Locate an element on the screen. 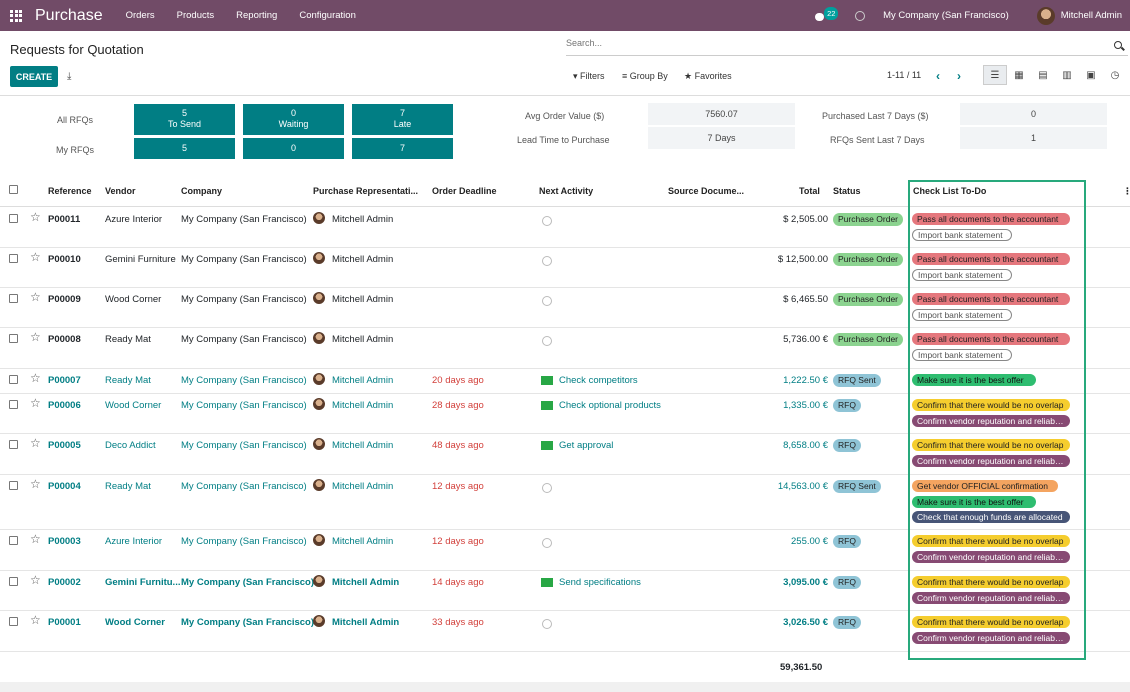  user-name: Mitchell Admin is located at coordinates (1091, 15).